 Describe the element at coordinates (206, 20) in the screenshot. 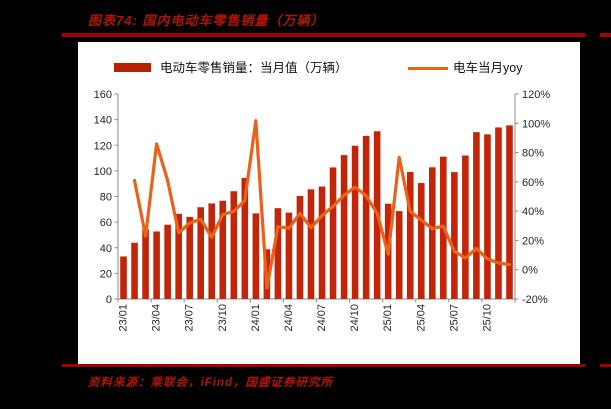

I see `figure-title: 图表74: 国内电动车零售销量（万辆）` at that location.